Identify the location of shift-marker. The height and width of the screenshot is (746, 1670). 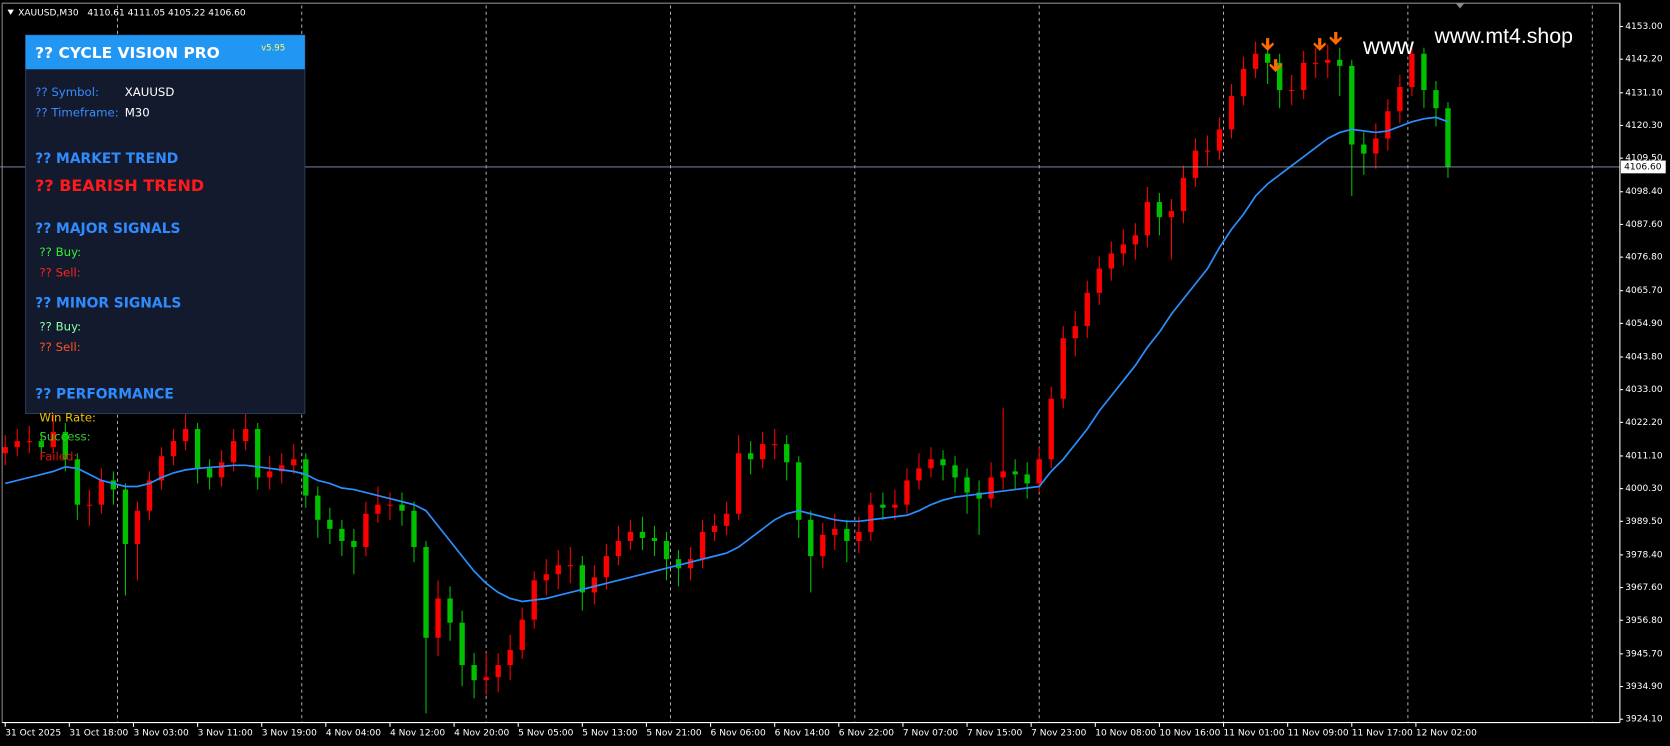
(1460, 6).